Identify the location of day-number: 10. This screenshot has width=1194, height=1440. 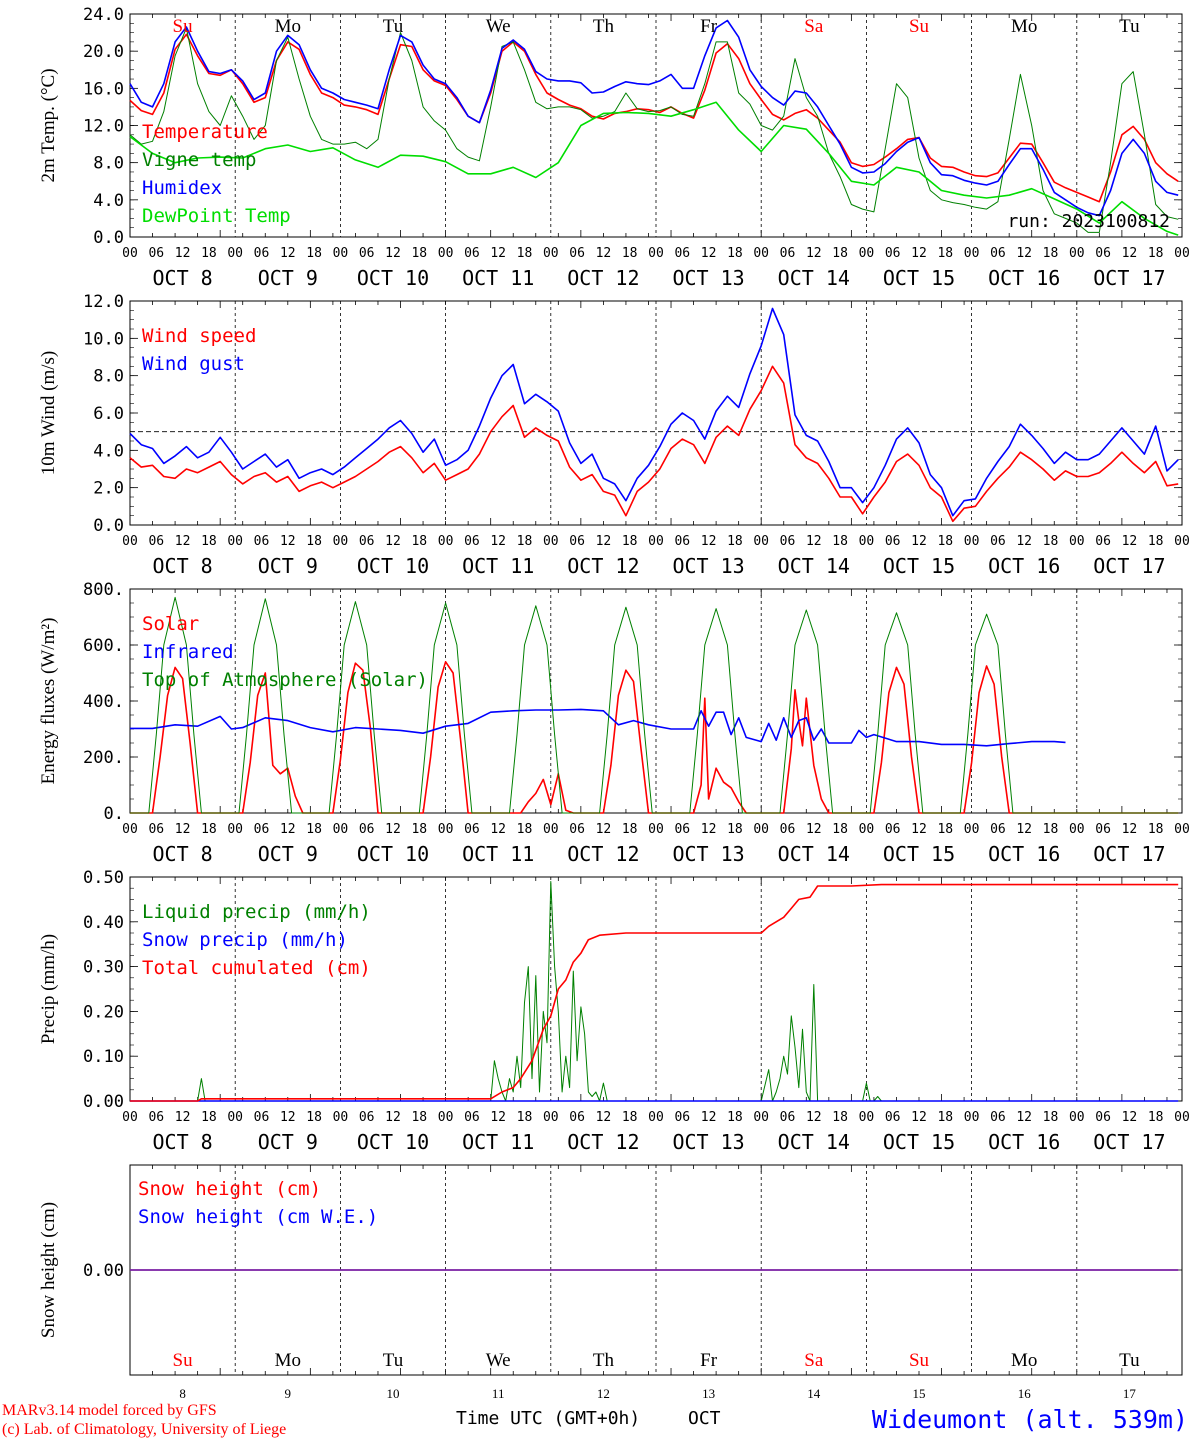
(393, 1393).